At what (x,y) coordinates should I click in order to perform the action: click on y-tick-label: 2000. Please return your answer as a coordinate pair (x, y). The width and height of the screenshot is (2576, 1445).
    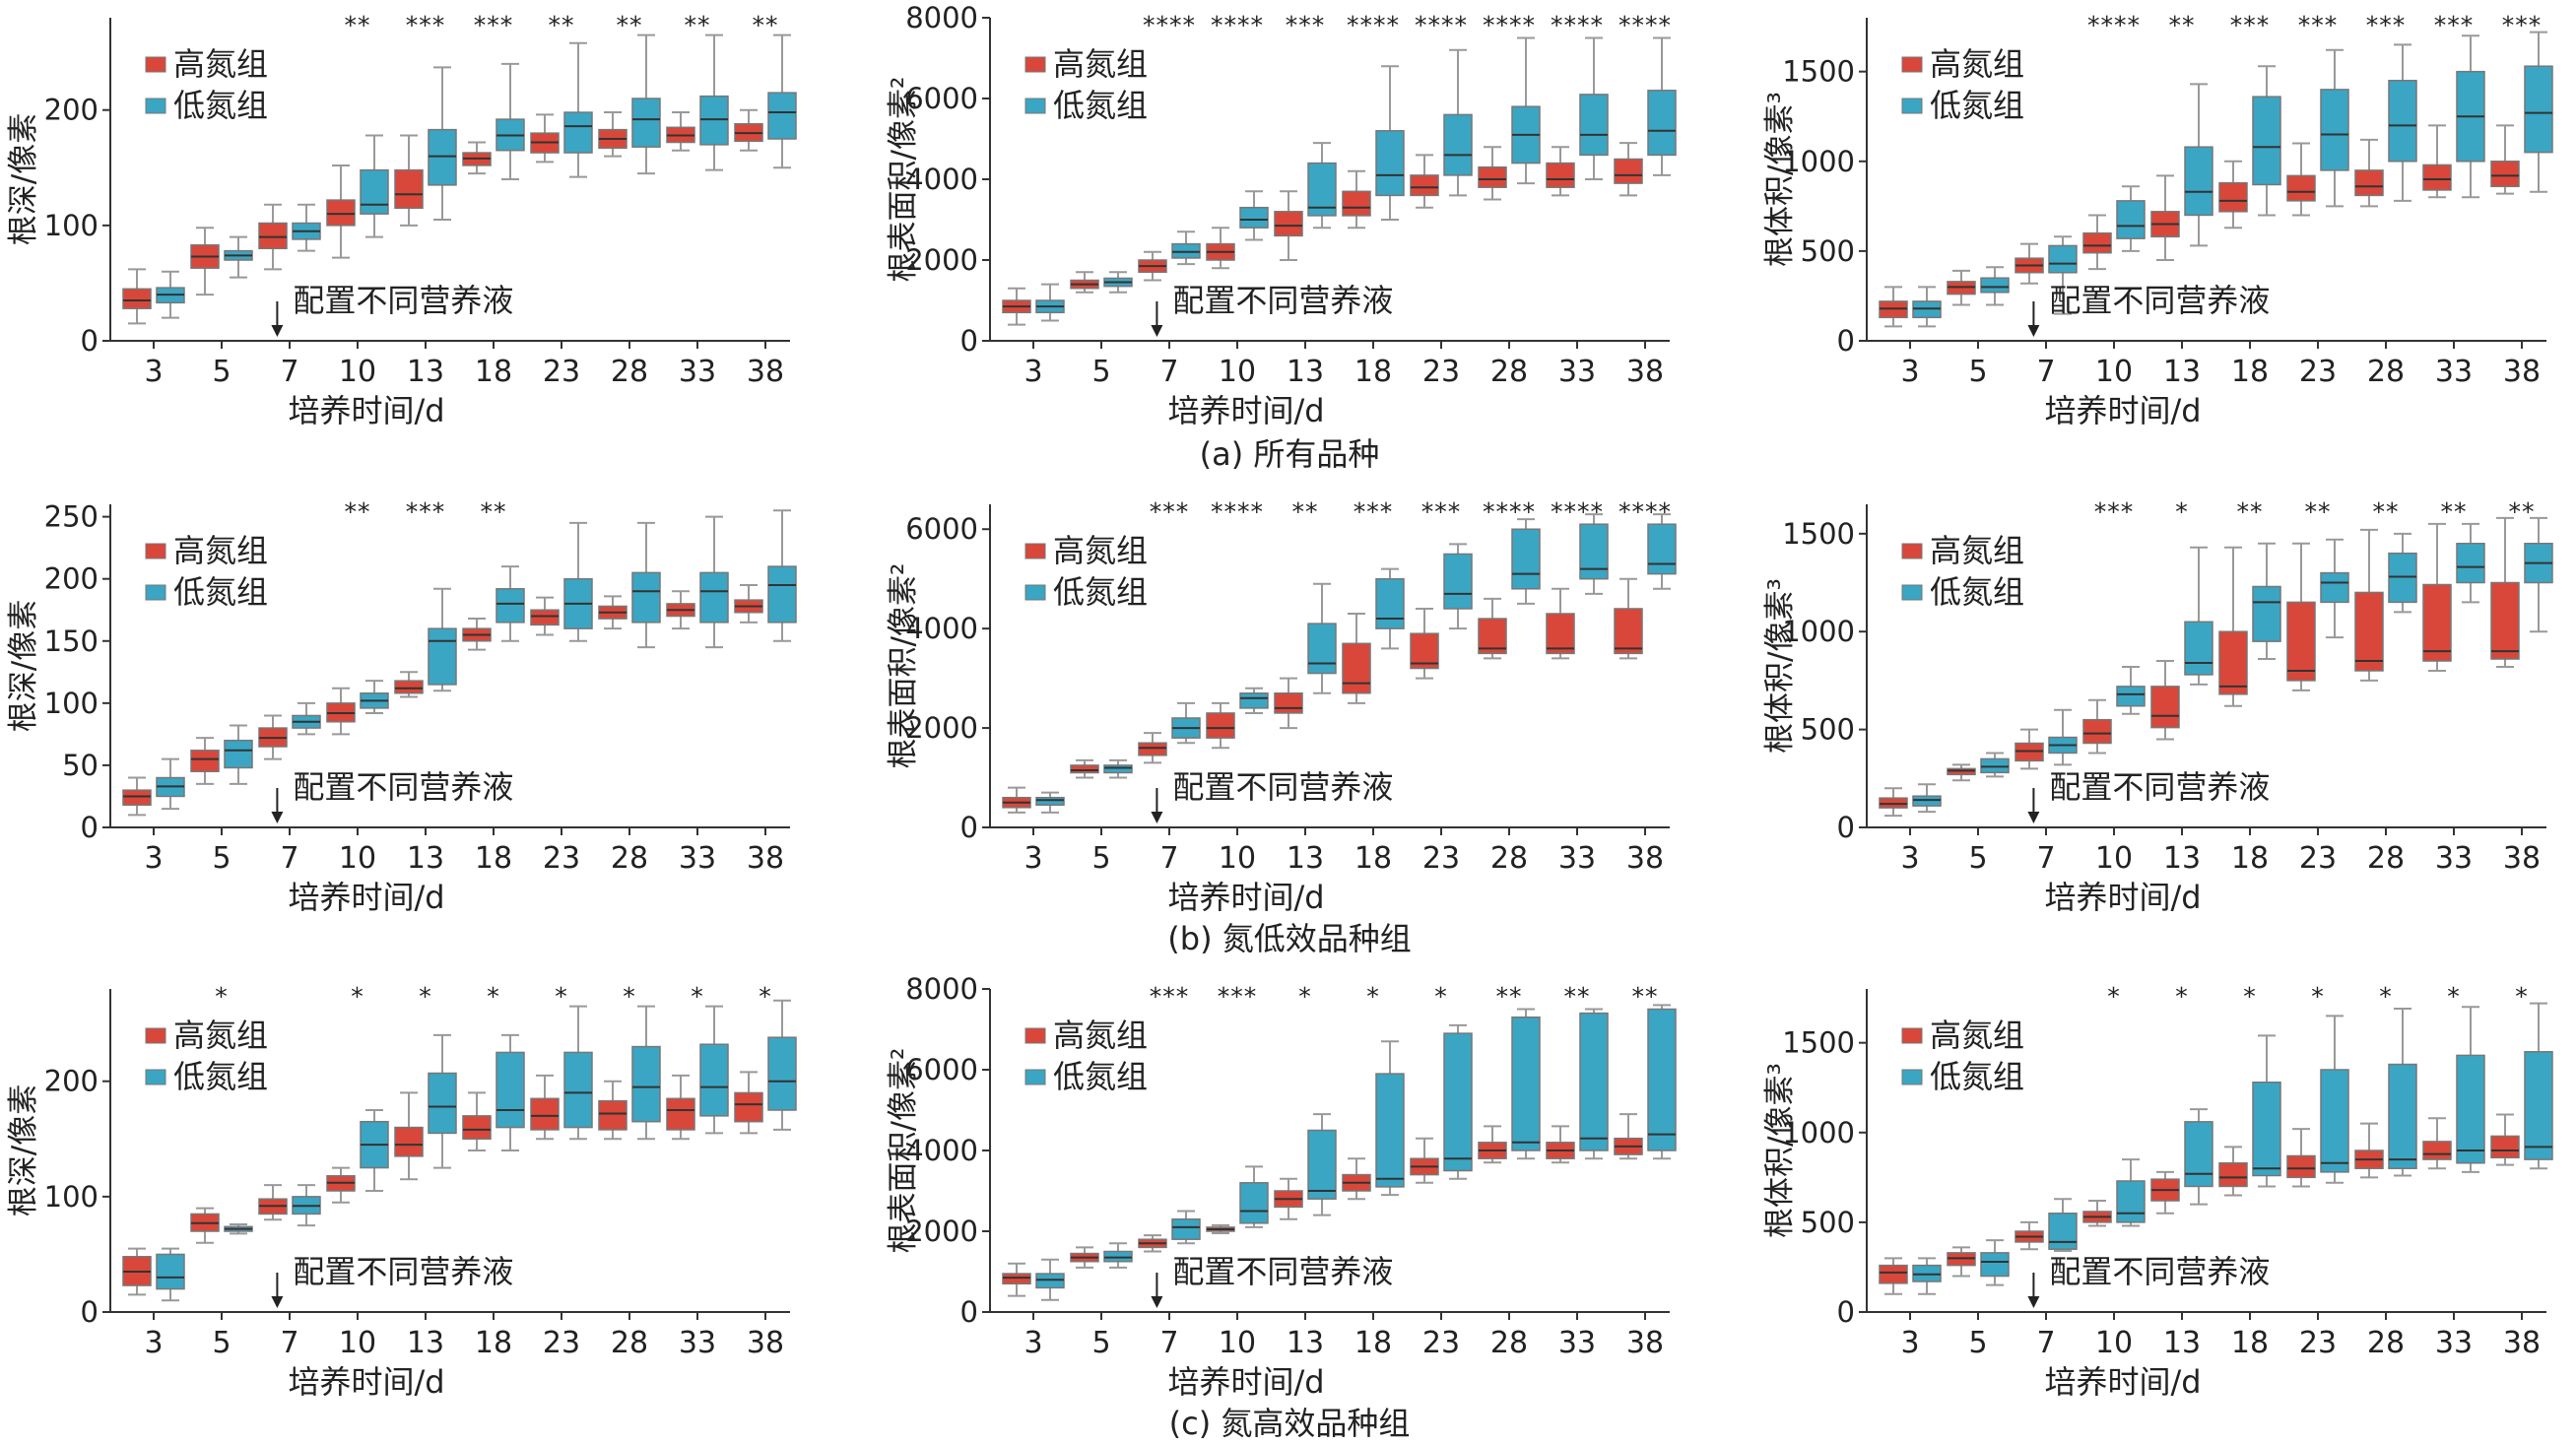
    Looking at the image, I should click on (942, 728).